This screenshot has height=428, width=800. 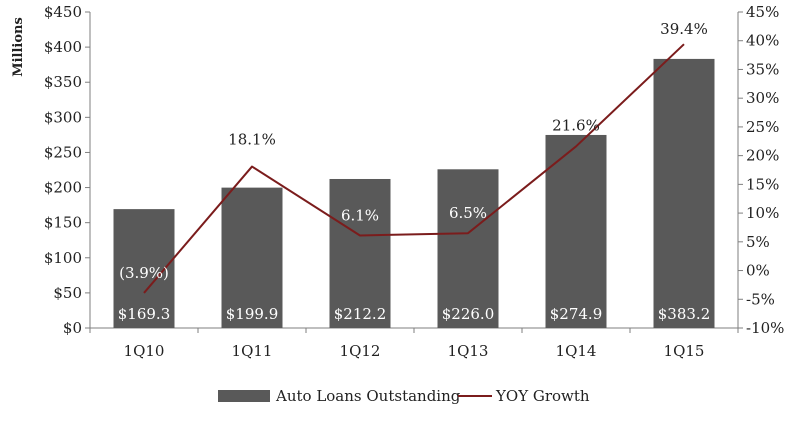 What do you see at coordinates (144, 273) in the screenshot?
I see `growth-value-label: (3.9%)` at bounding box center [144, 273].